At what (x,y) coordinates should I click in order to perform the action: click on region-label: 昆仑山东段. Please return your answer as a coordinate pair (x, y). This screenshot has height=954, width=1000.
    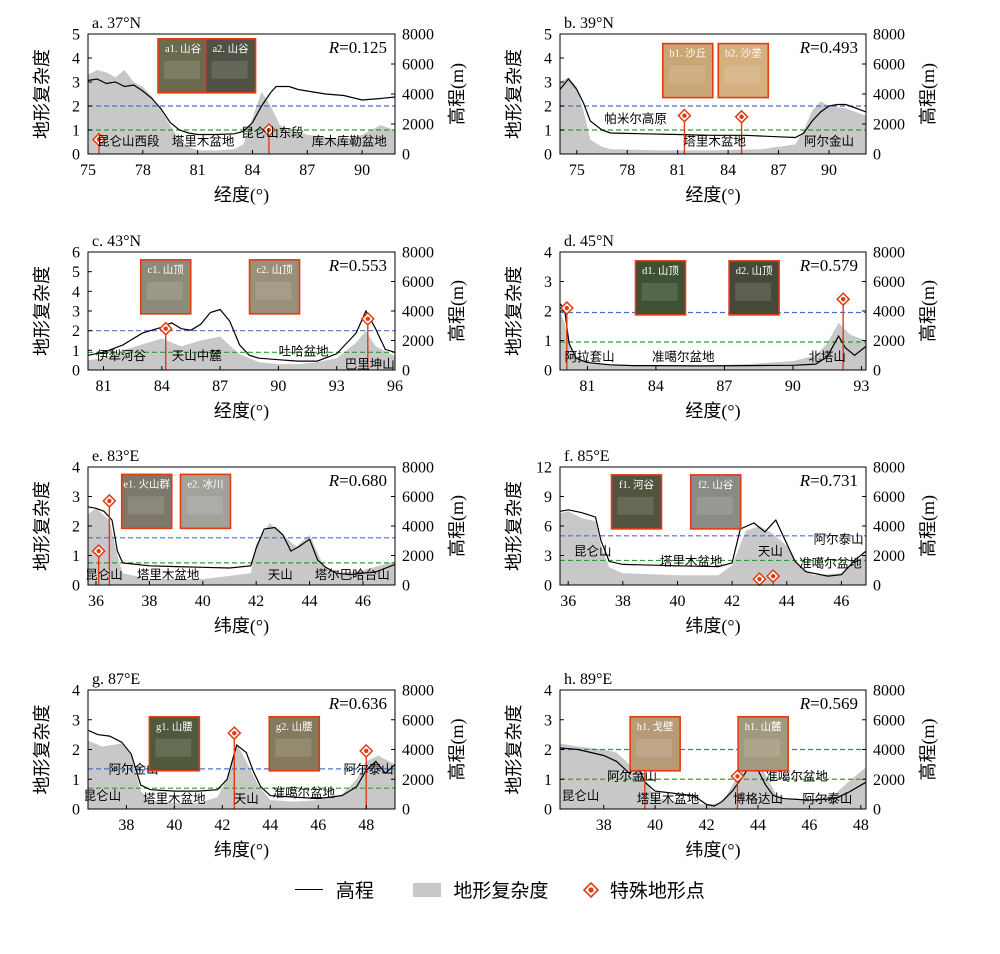
    Looking at the image, I should click on (272, 132).